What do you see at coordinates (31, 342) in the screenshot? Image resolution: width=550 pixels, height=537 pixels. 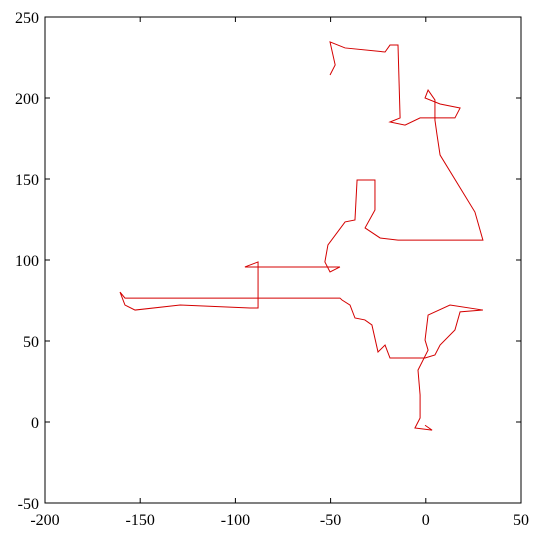 I see `y-tick-label: 50` at bounding box center [31, 342].